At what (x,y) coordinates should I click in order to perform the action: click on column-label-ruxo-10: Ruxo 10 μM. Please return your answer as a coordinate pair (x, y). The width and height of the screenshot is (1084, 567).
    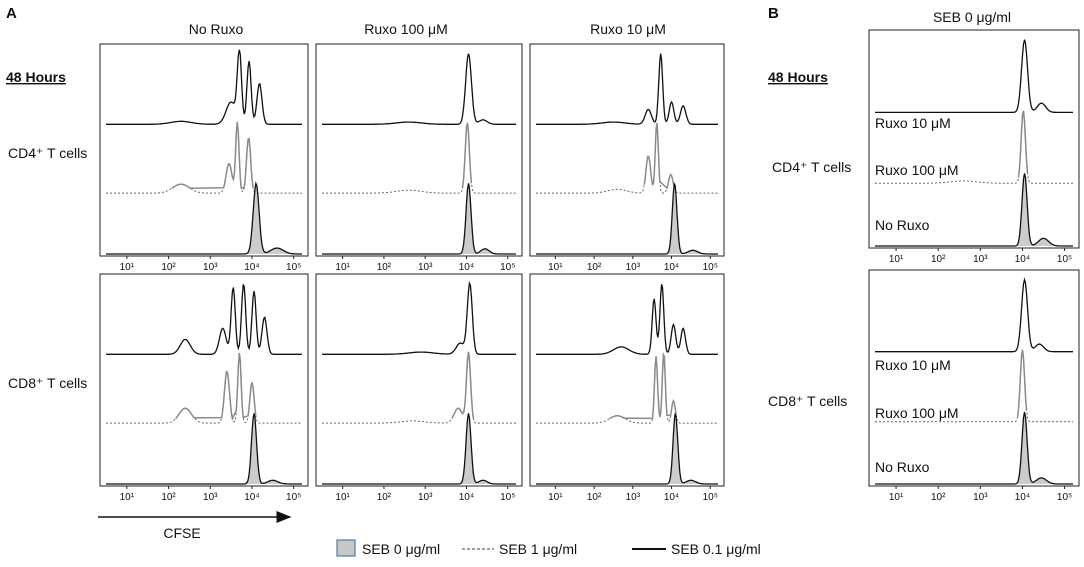
    Looking at the image, I should click on (628, 29).